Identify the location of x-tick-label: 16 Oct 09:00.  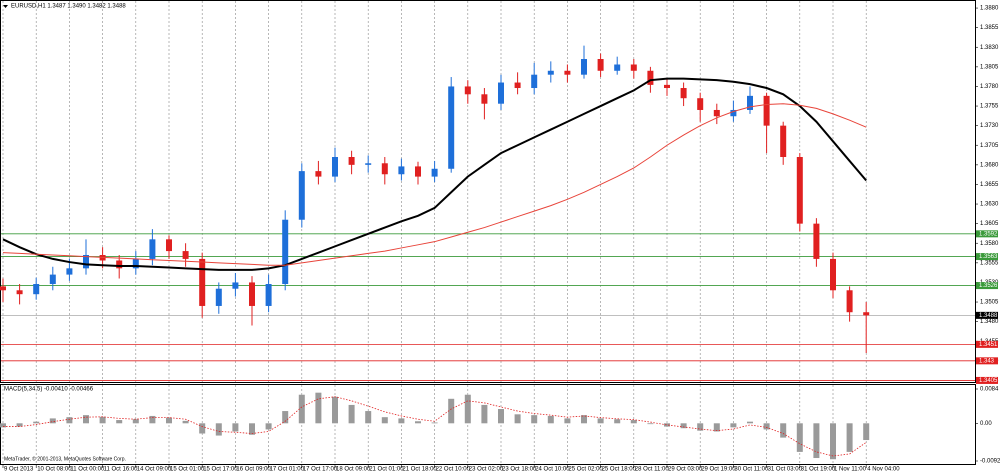
(253, 470).